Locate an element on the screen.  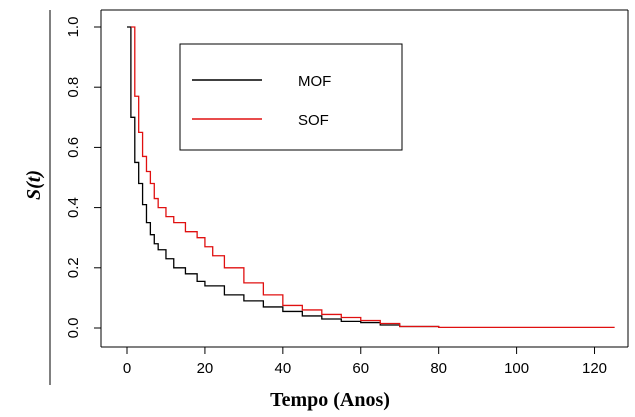
y-tick-label: 0.2 is located at coordinates (73, 267).